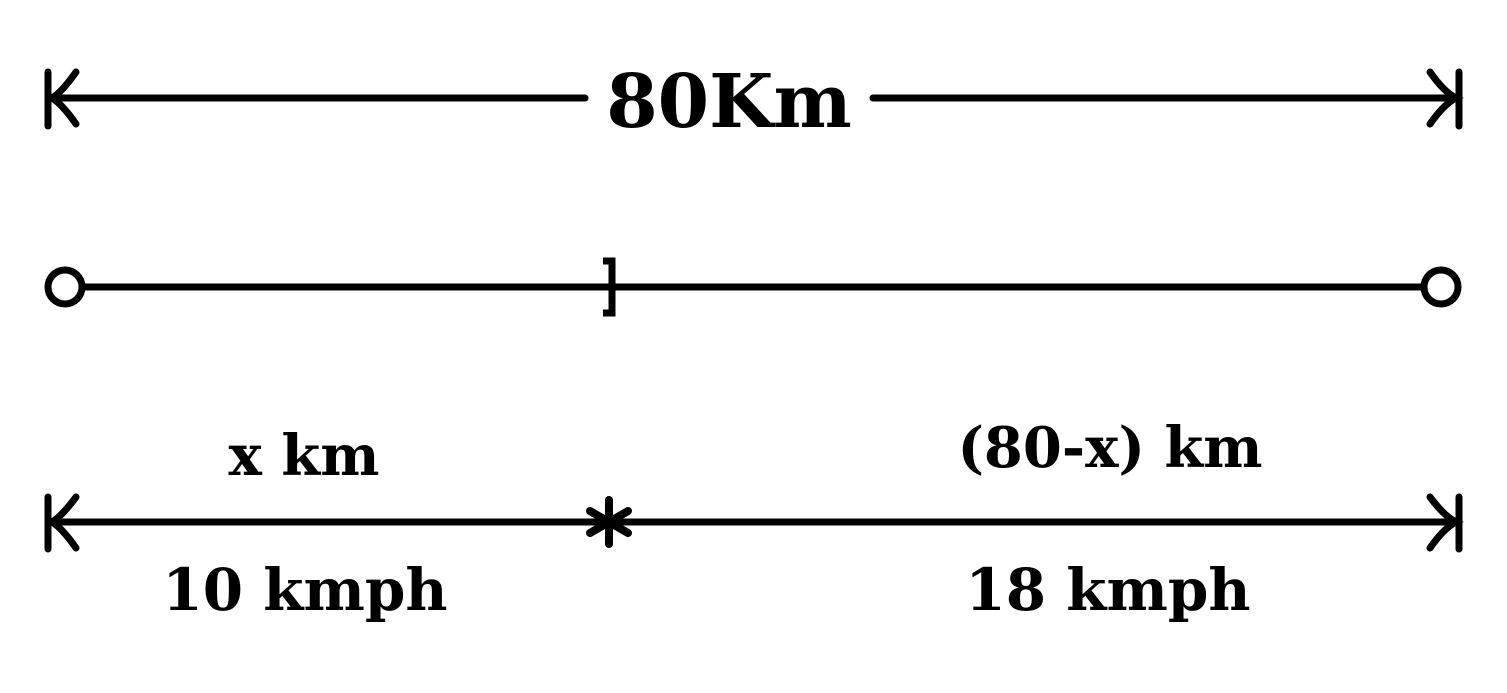 The image size is (1507, 693). I want to click on meeting-point-star, so click(609, 522).